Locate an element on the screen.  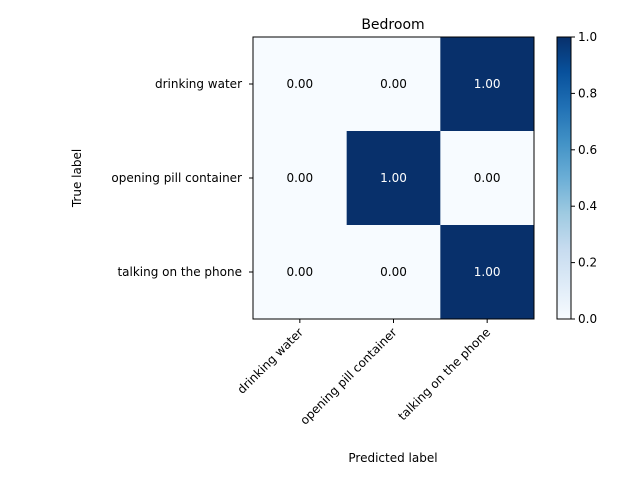
x-tick-label: drinking water is located at coordinates (270, 360).